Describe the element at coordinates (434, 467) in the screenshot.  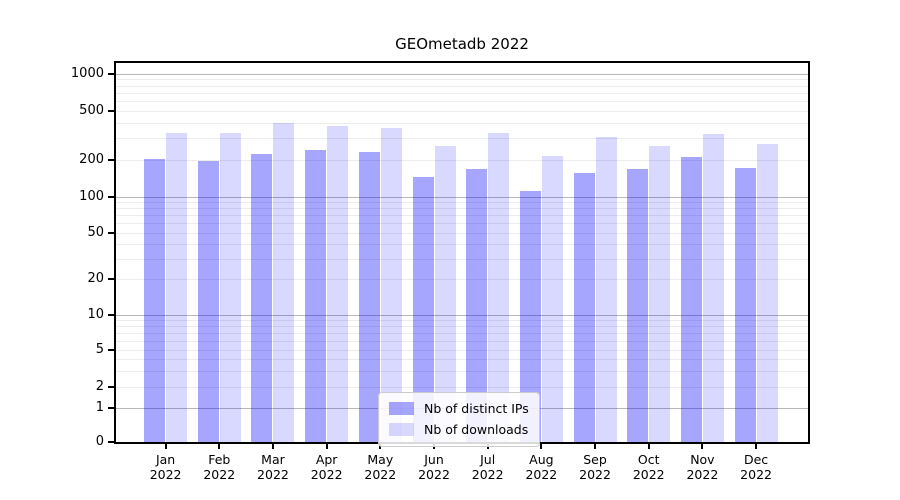
I see `x-tick-label-jun: Jun 2022` at that location.